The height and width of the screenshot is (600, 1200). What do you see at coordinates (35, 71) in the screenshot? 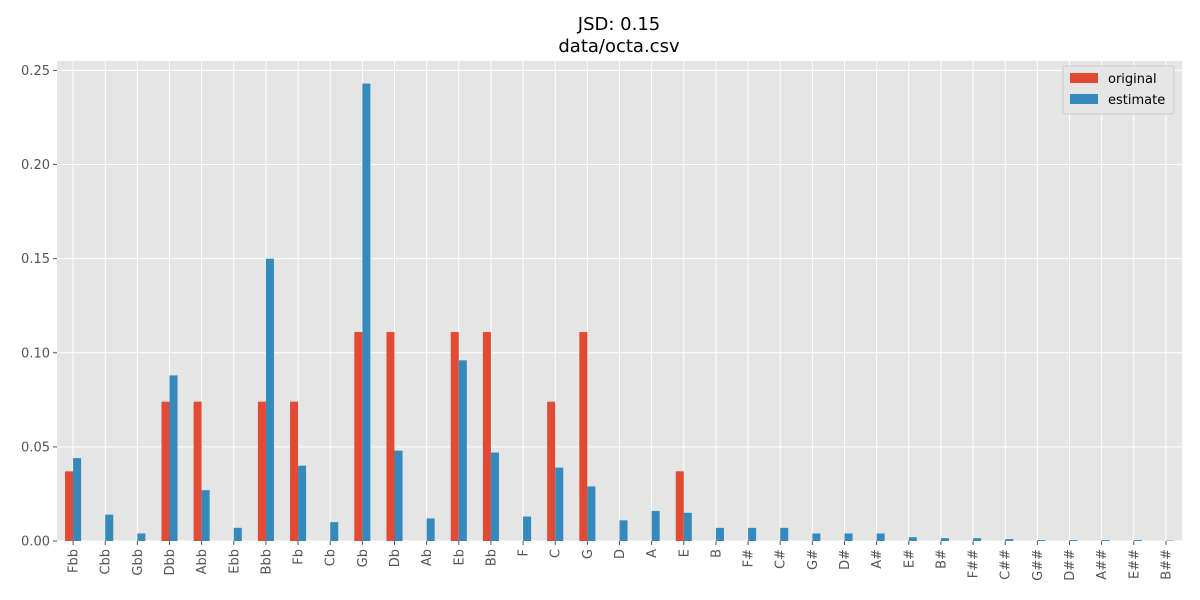
I see `y-tick-label: 0.25` at bounding box center [35, 71].